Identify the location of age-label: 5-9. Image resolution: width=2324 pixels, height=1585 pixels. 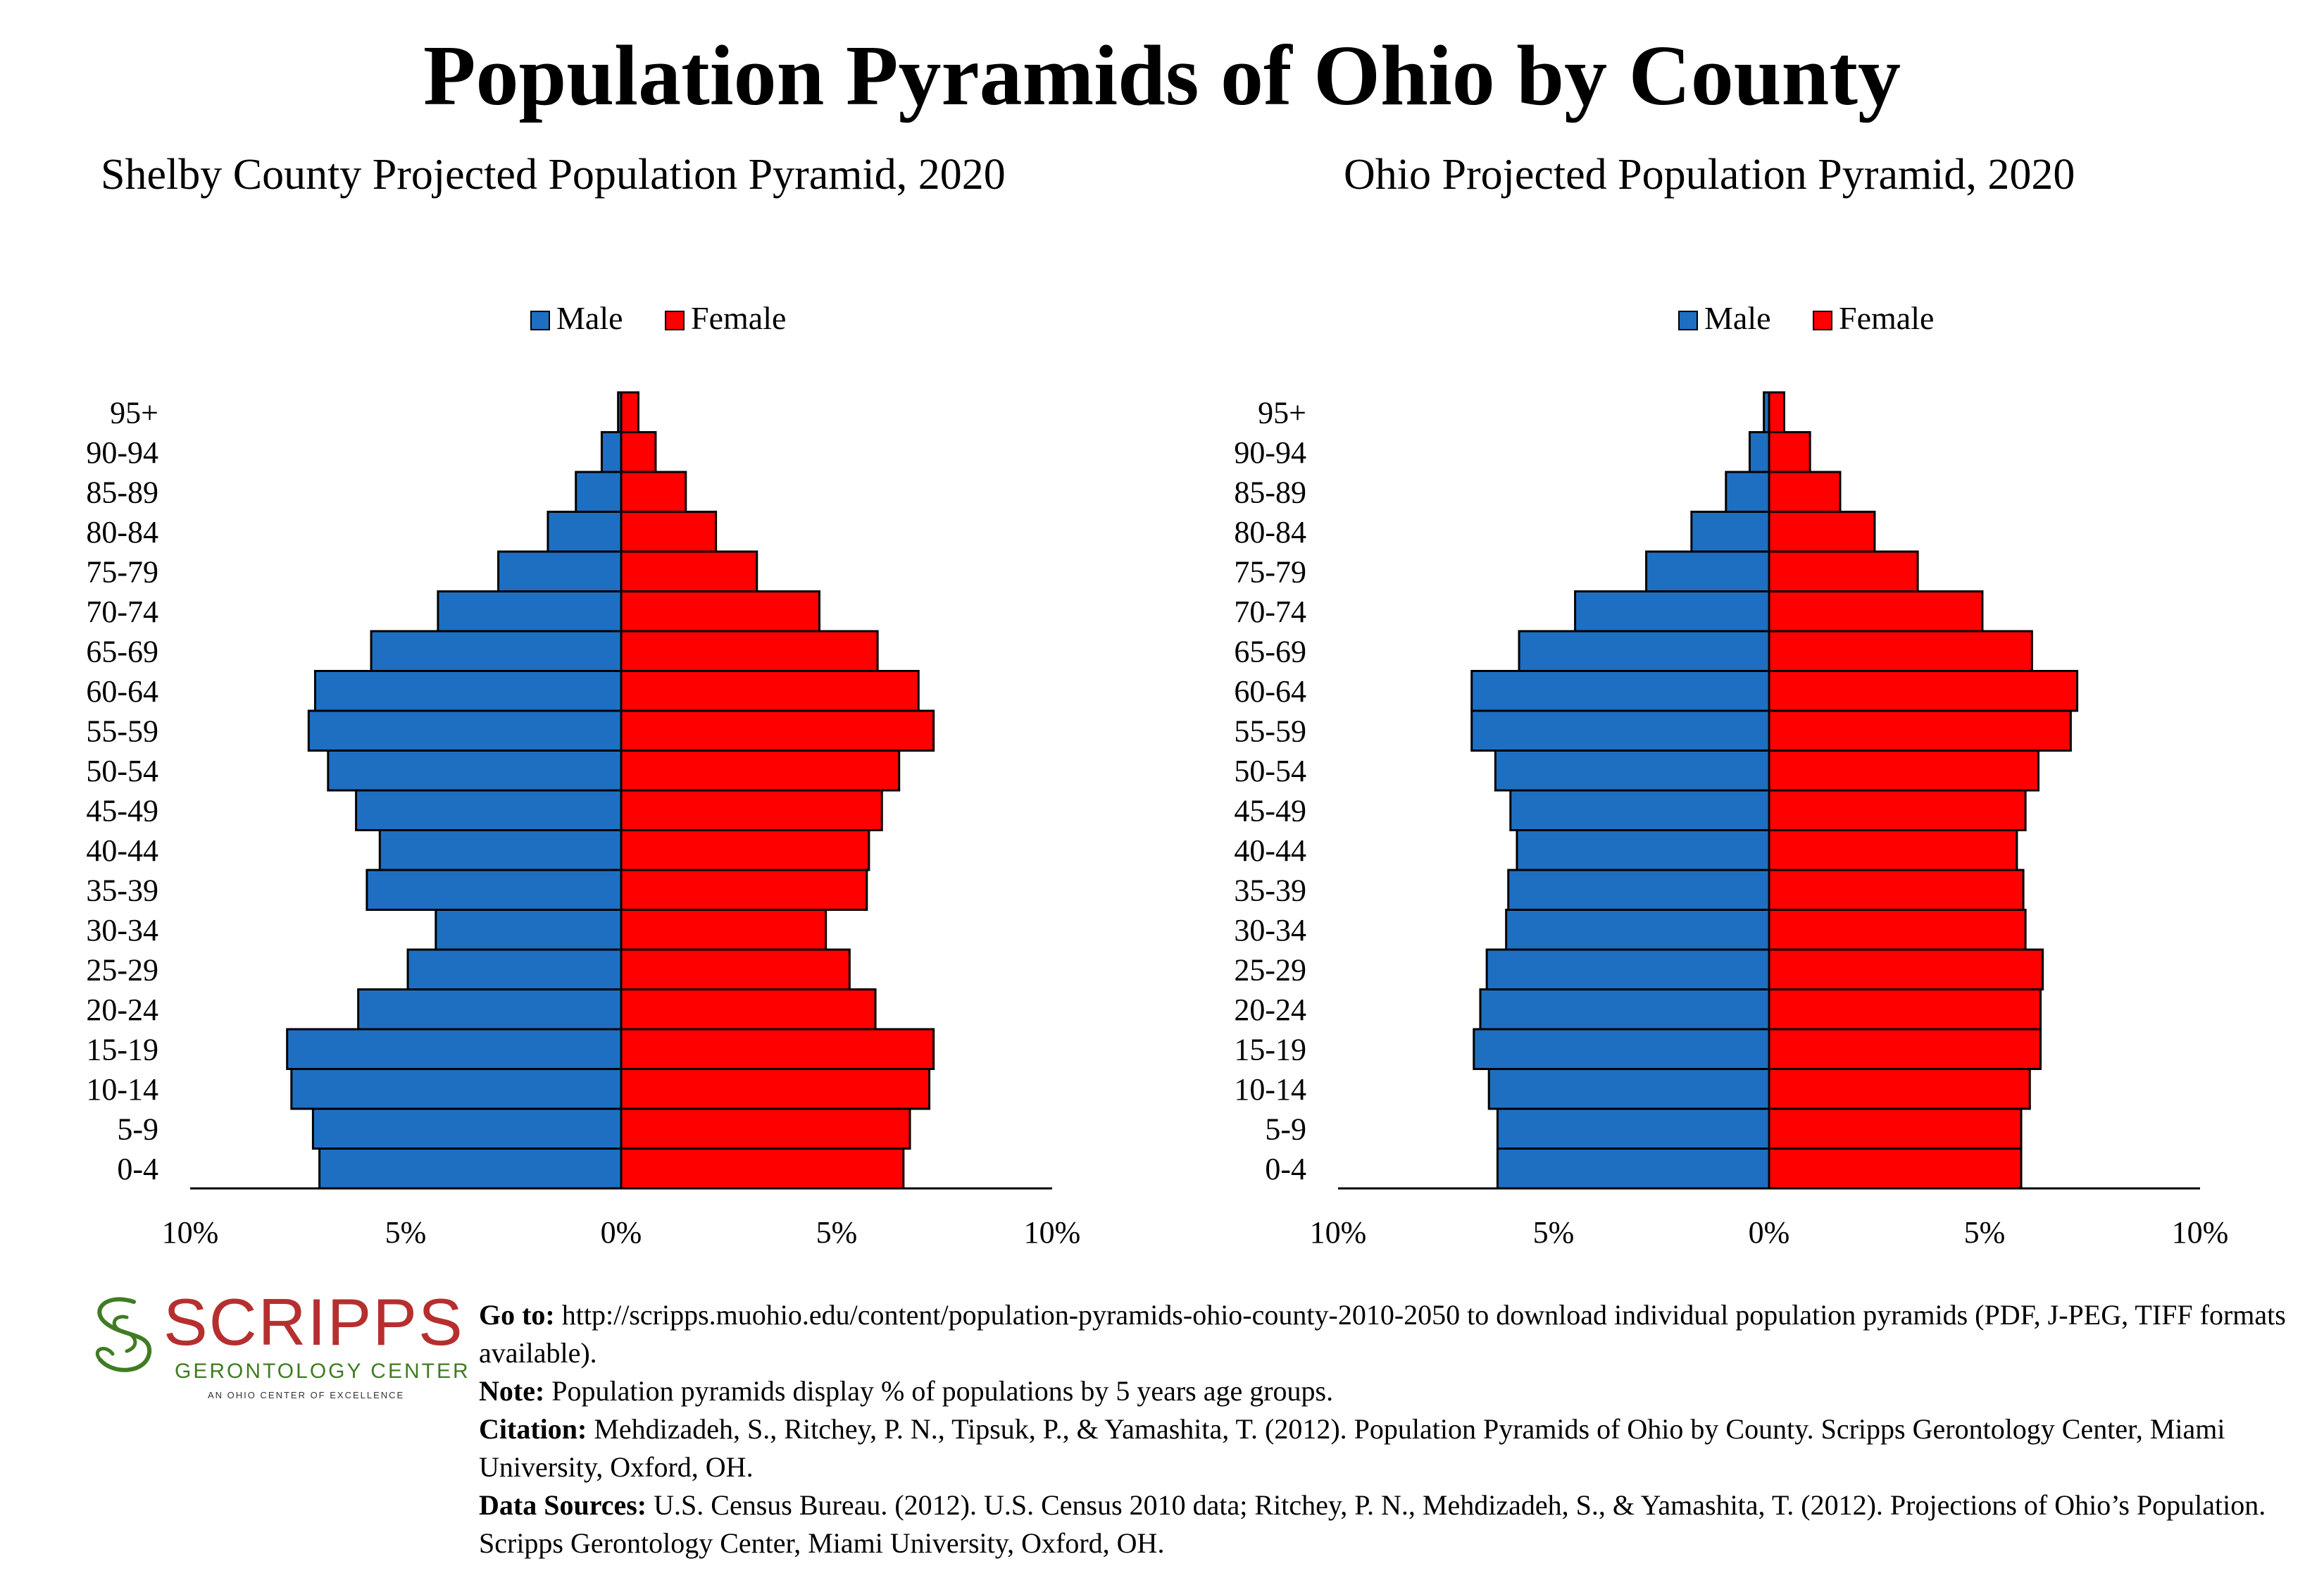
(137, 1129).